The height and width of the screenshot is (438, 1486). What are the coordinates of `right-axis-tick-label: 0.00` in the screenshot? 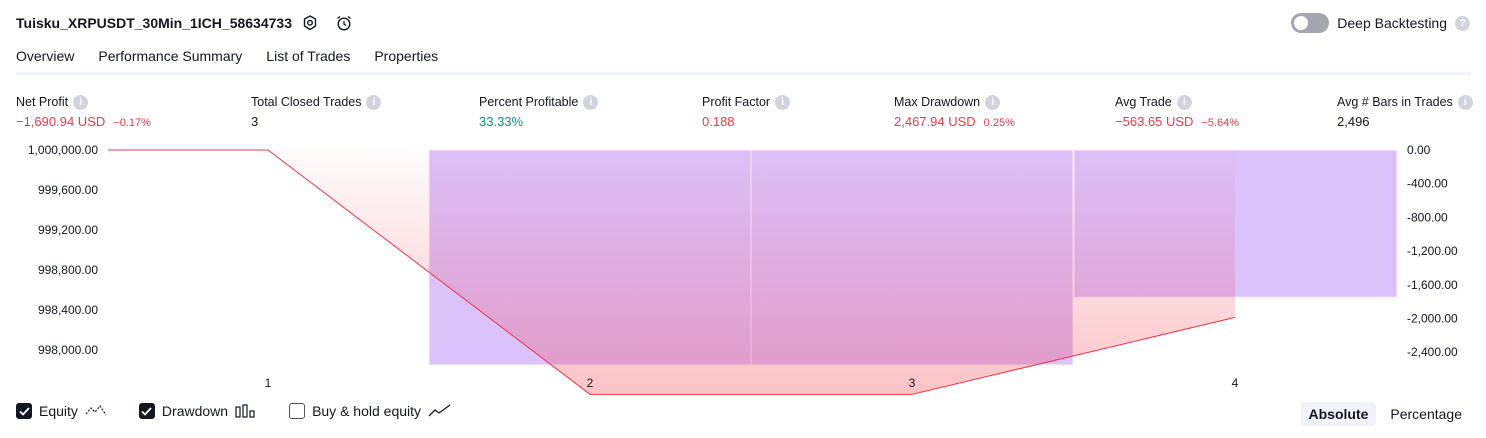 It's located at (1419, 150).